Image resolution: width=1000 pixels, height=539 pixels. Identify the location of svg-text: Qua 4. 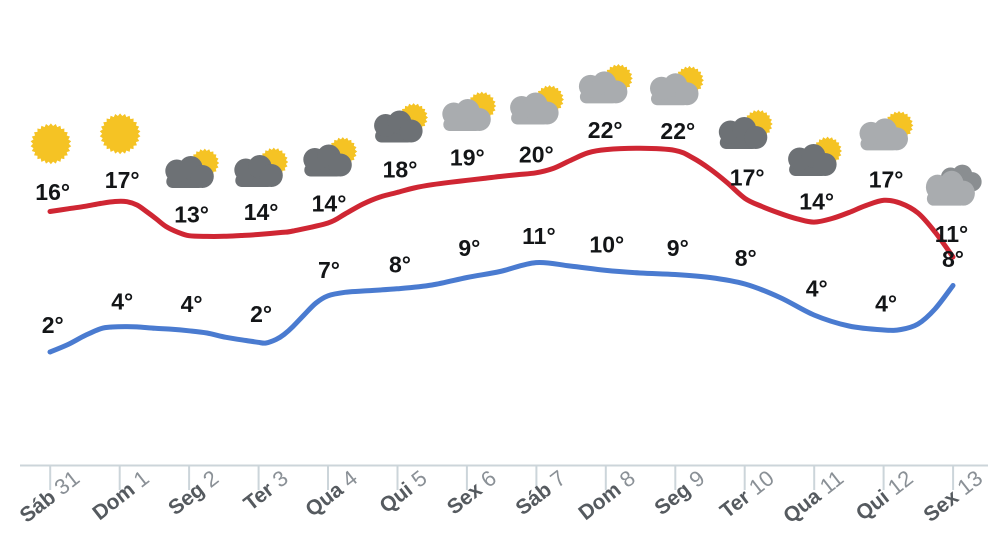
(331, 493).